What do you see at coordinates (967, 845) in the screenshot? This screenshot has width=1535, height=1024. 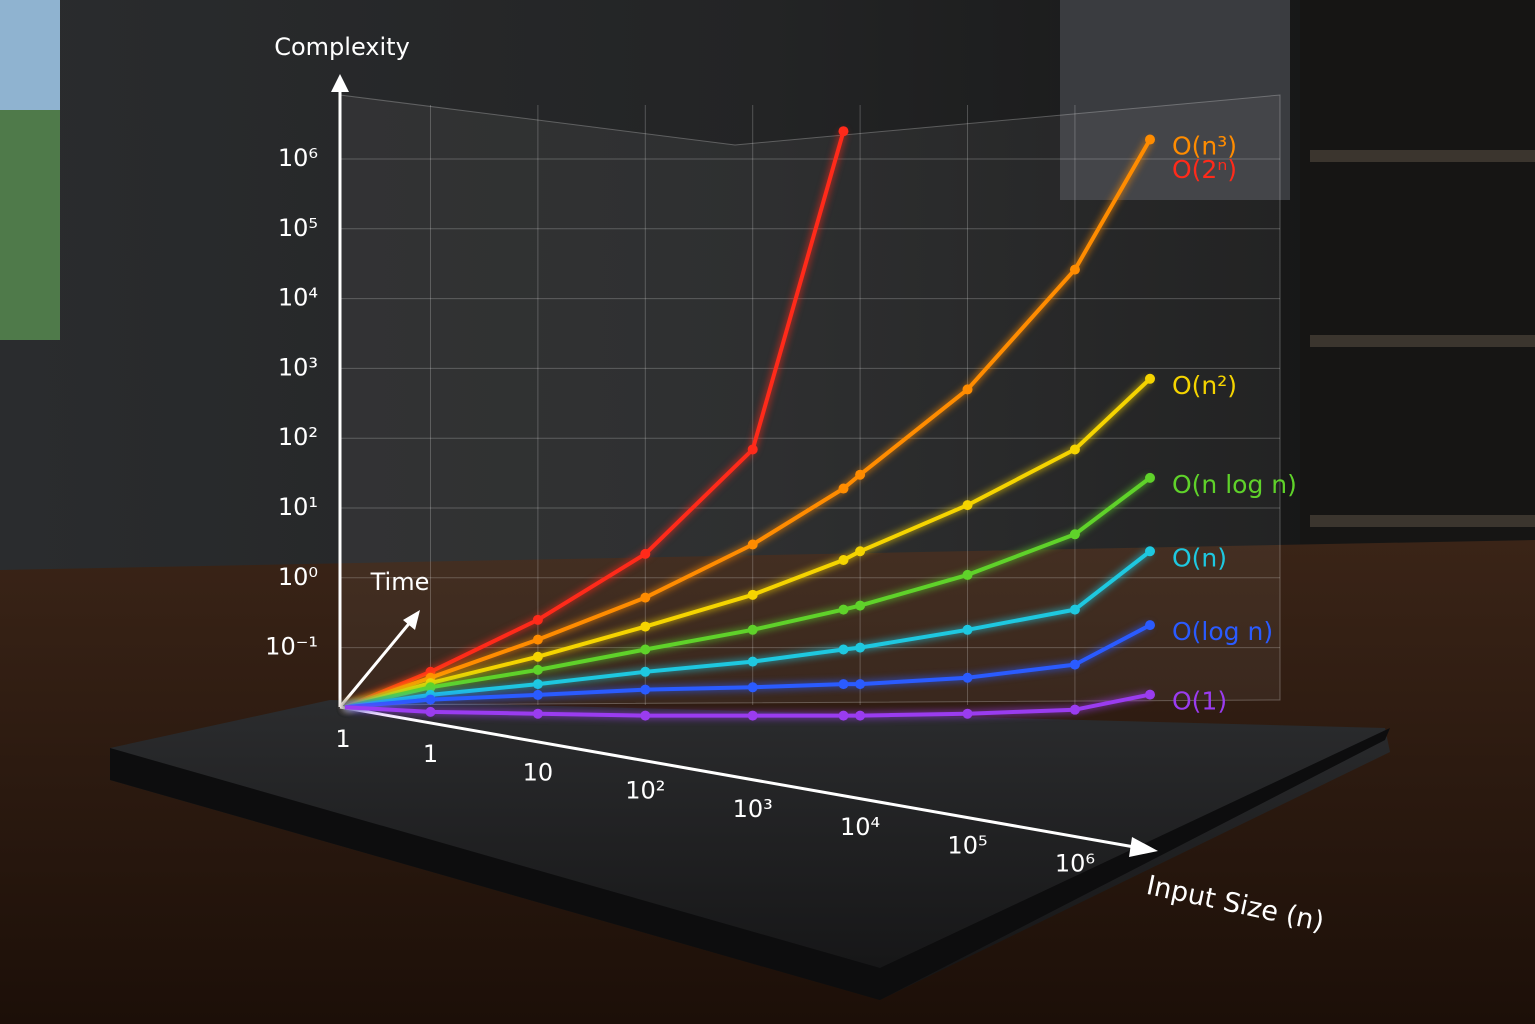 I see `x-tick-label: 10⁵` at bounding box center [967, 845].